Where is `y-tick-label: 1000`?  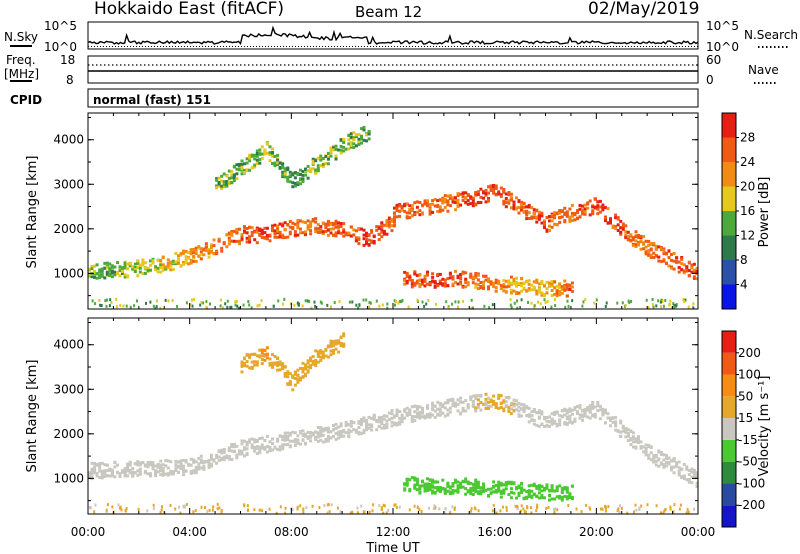
y-tick-label: 1000 is located at coordinates (68, 478).